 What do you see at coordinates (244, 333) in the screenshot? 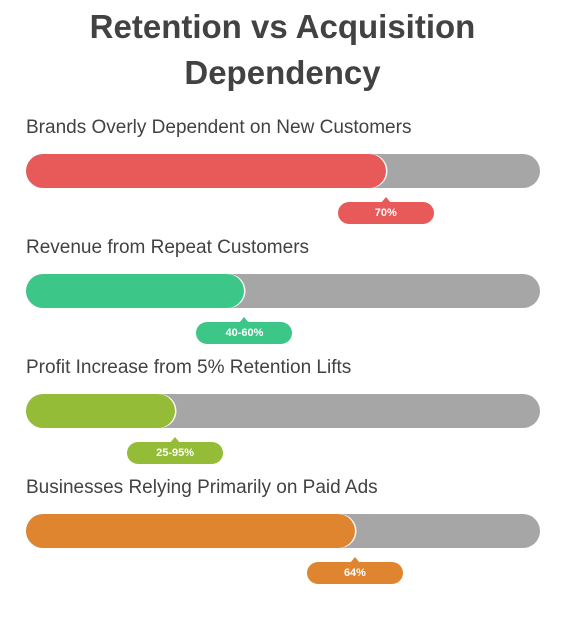
I see `bar-data-label: 40-60%` at bounding box center [244, 333].